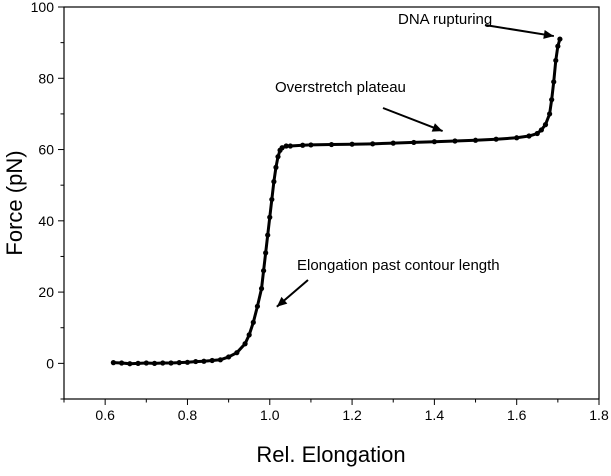 This screenshot has width=611, height=476. What do you see at coordinates (188, 415) in the screenshot?
I see `x-tick-label: 0.8` at bounding box center [188, 415].